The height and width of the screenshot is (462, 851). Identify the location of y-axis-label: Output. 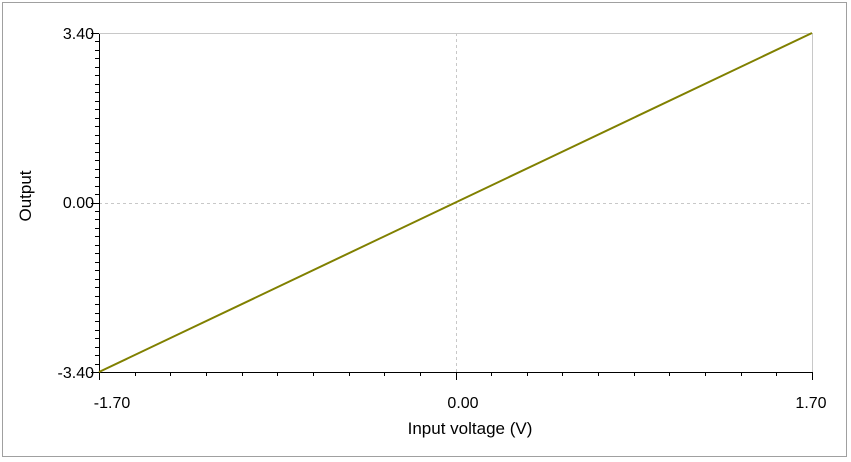
(25, 195).